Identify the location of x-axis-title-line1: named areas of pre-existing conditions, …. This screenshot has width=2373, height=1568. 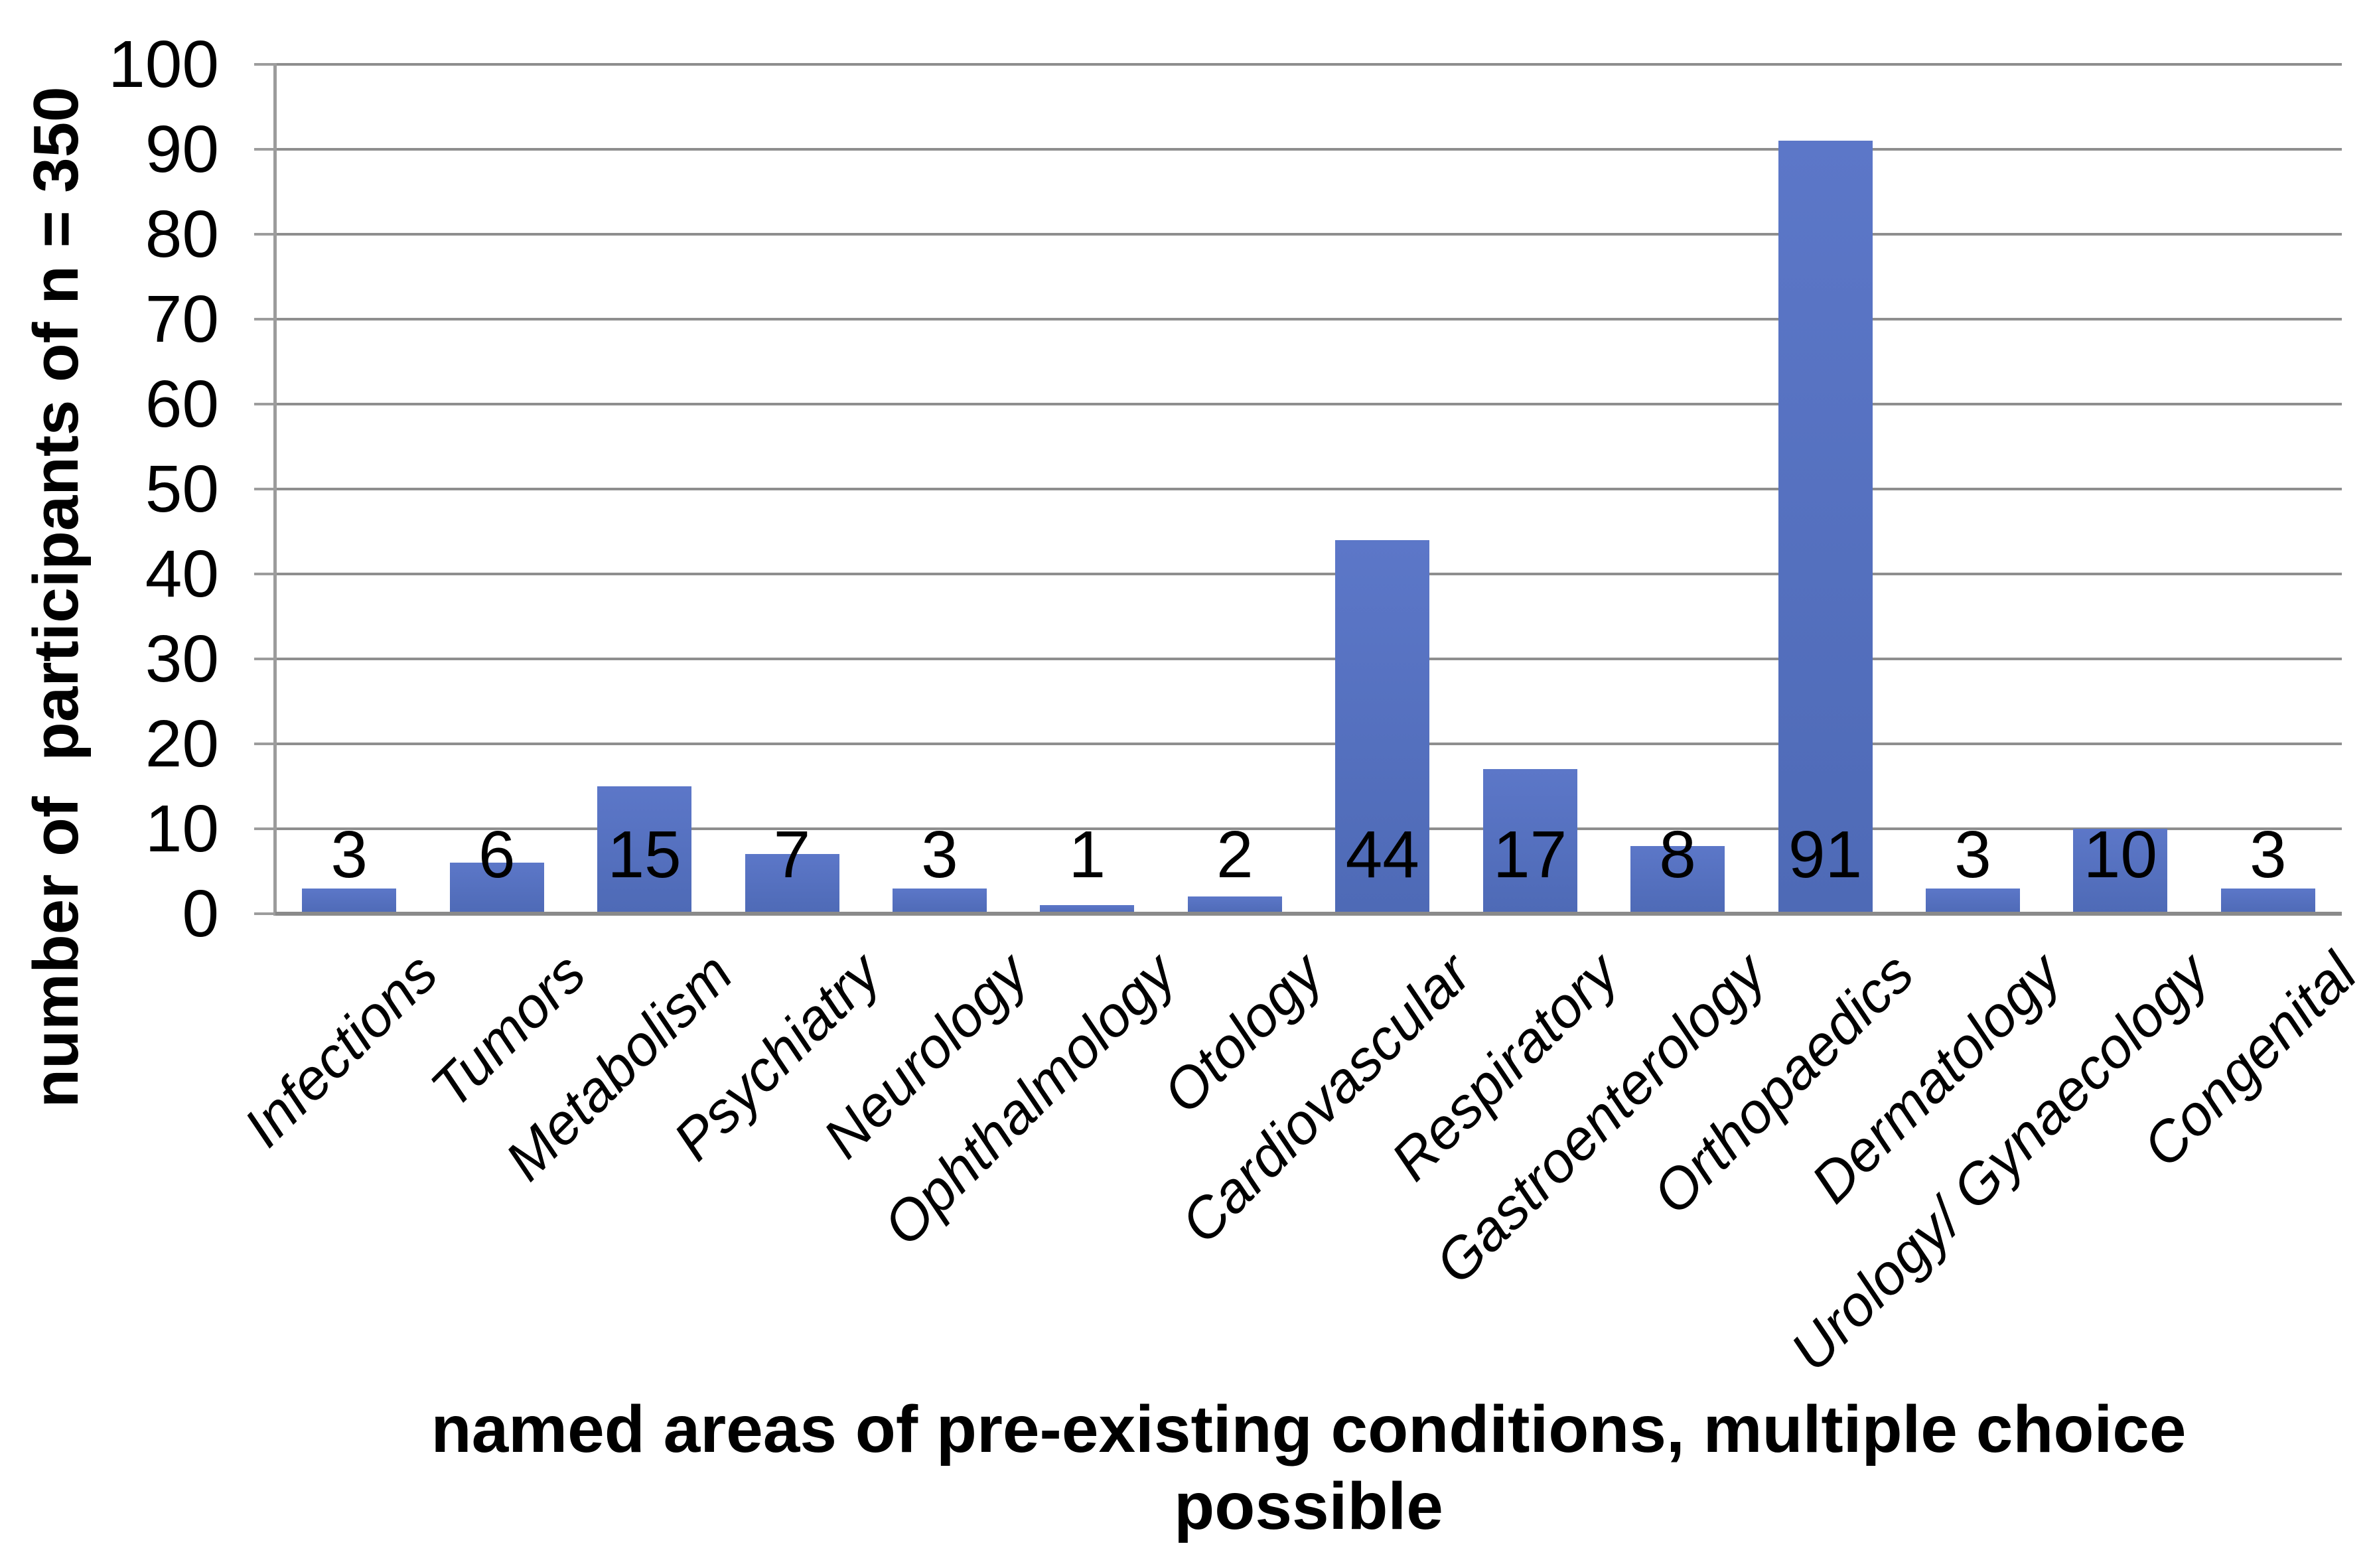
(1309, 1429).